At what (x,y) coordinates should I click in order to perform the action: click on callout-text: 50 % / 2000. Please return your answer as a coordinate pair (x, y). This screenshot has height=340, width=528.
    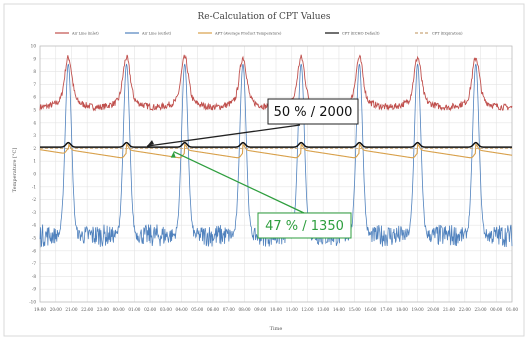
    Looking at the image, I should click on (313, 112).